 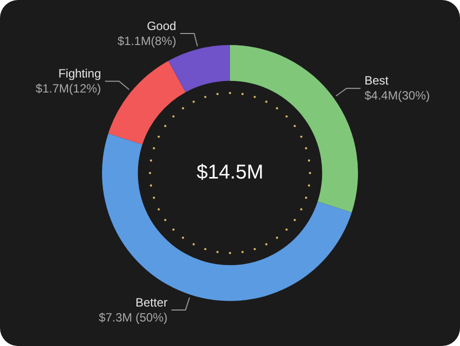 I want to click on slice-label: Better, so click(x=151, y=302).